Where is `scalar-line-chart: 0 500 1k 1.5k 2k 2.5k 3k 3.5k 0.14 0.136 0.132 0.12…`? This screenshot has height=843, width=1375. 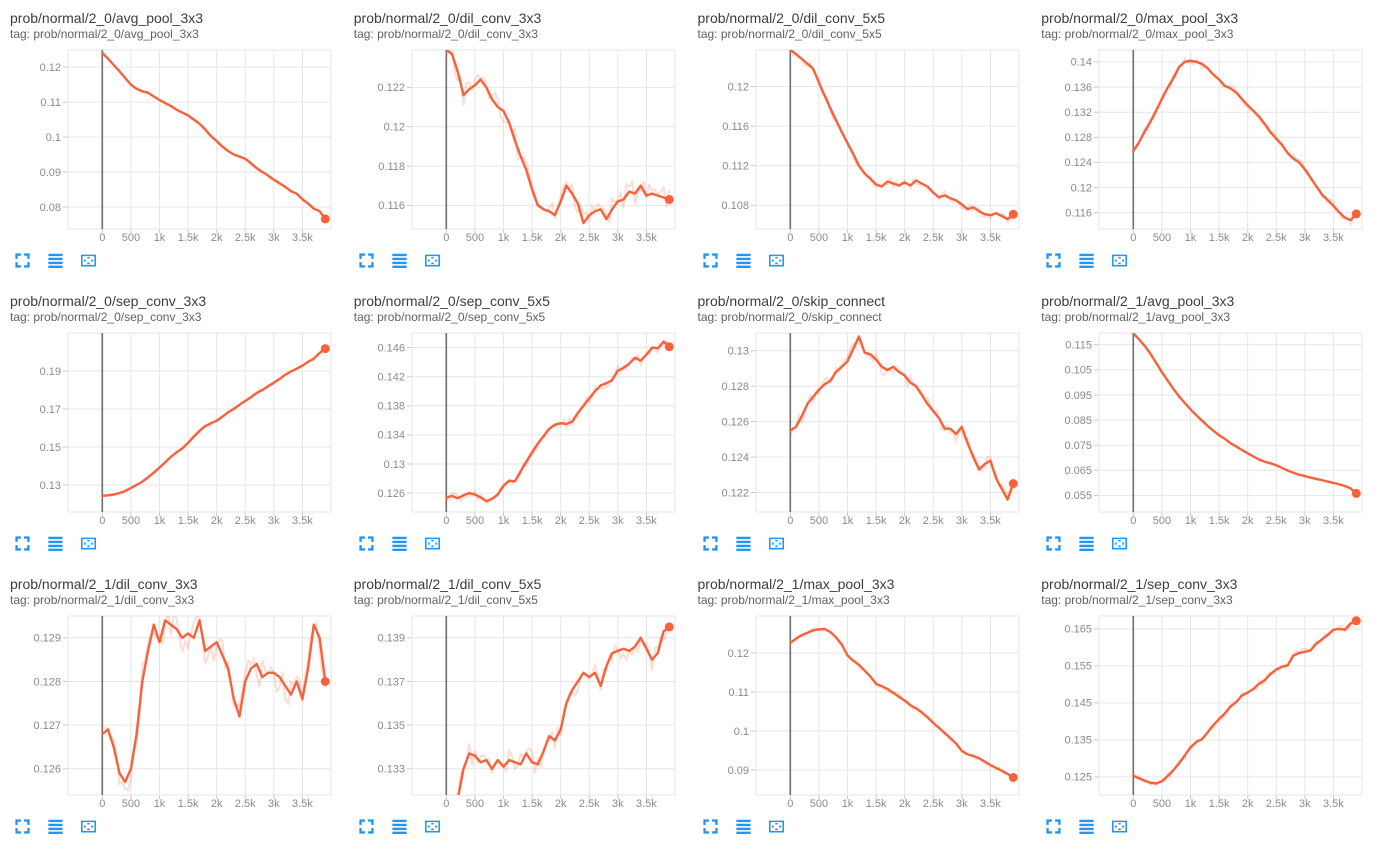 scalar-line-chart: 0 500 1k 1.5k 2k 2.5k 3k 3.5k 0.14 0.136 0.132 0.12… is located at coordinates (1203, 145).